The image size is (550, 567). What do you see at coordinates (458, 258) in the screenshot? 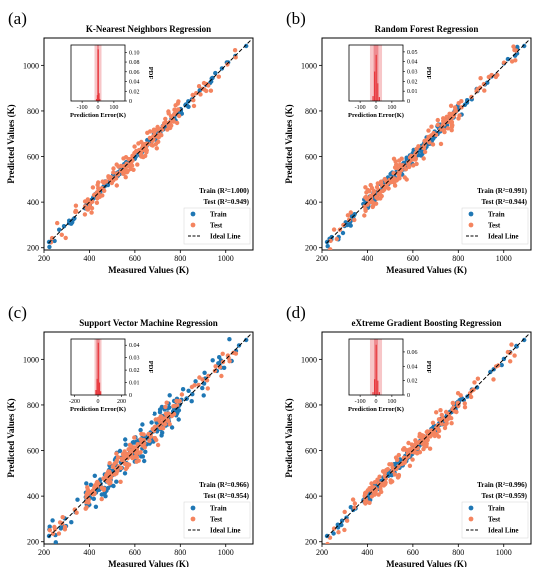
I see `x-tick-label: 800` at bounding box center [458, 258].